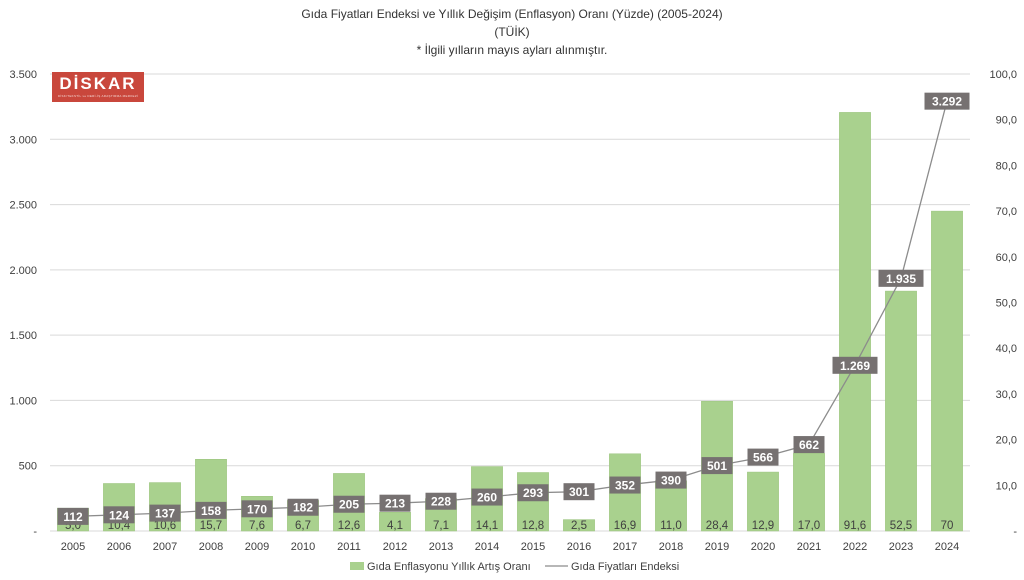 The width and height of the screenshot is (1024, 580). I want to click on line-value-label: 158, so click(211, 511).